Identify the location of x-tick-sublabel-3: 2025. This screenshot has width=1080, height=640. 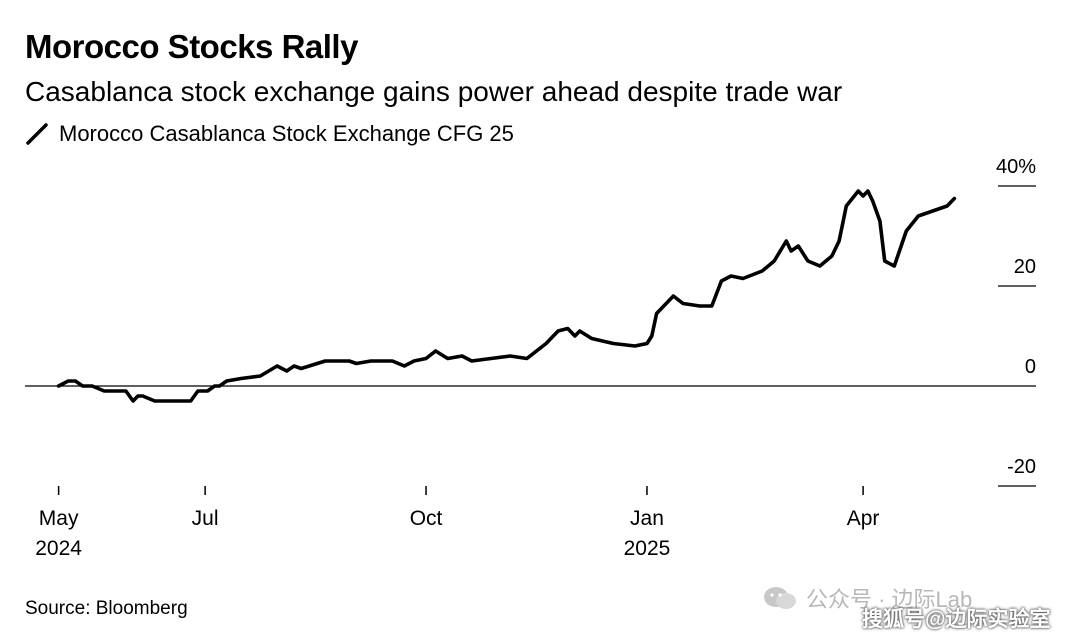
(647, 548).